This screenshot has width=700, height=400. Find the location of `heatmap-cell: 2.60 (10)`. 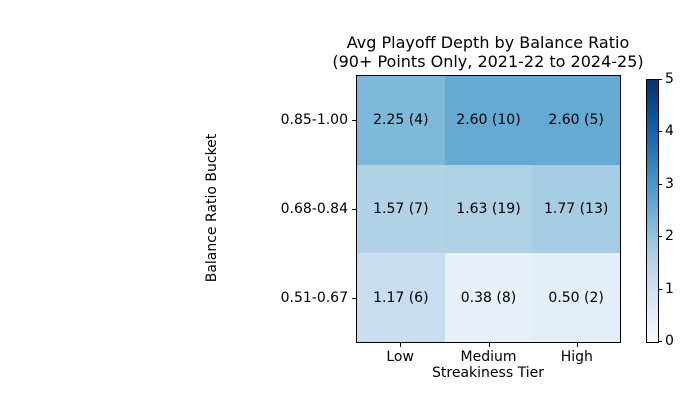

heatmap-cell: 2.60 (10) is located at coordinates (488, 120).